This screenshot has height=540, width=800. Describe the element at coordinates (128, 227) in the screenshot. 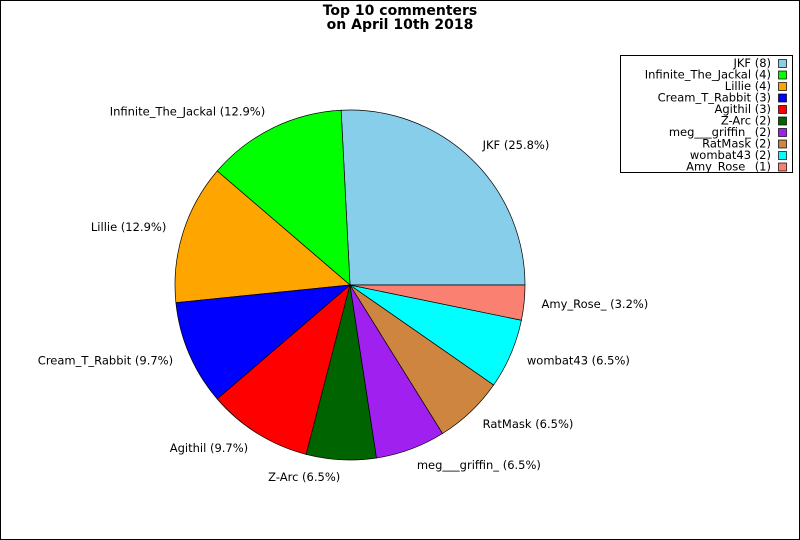

I see `slice-label: Lillie (12.9%)` at that location.